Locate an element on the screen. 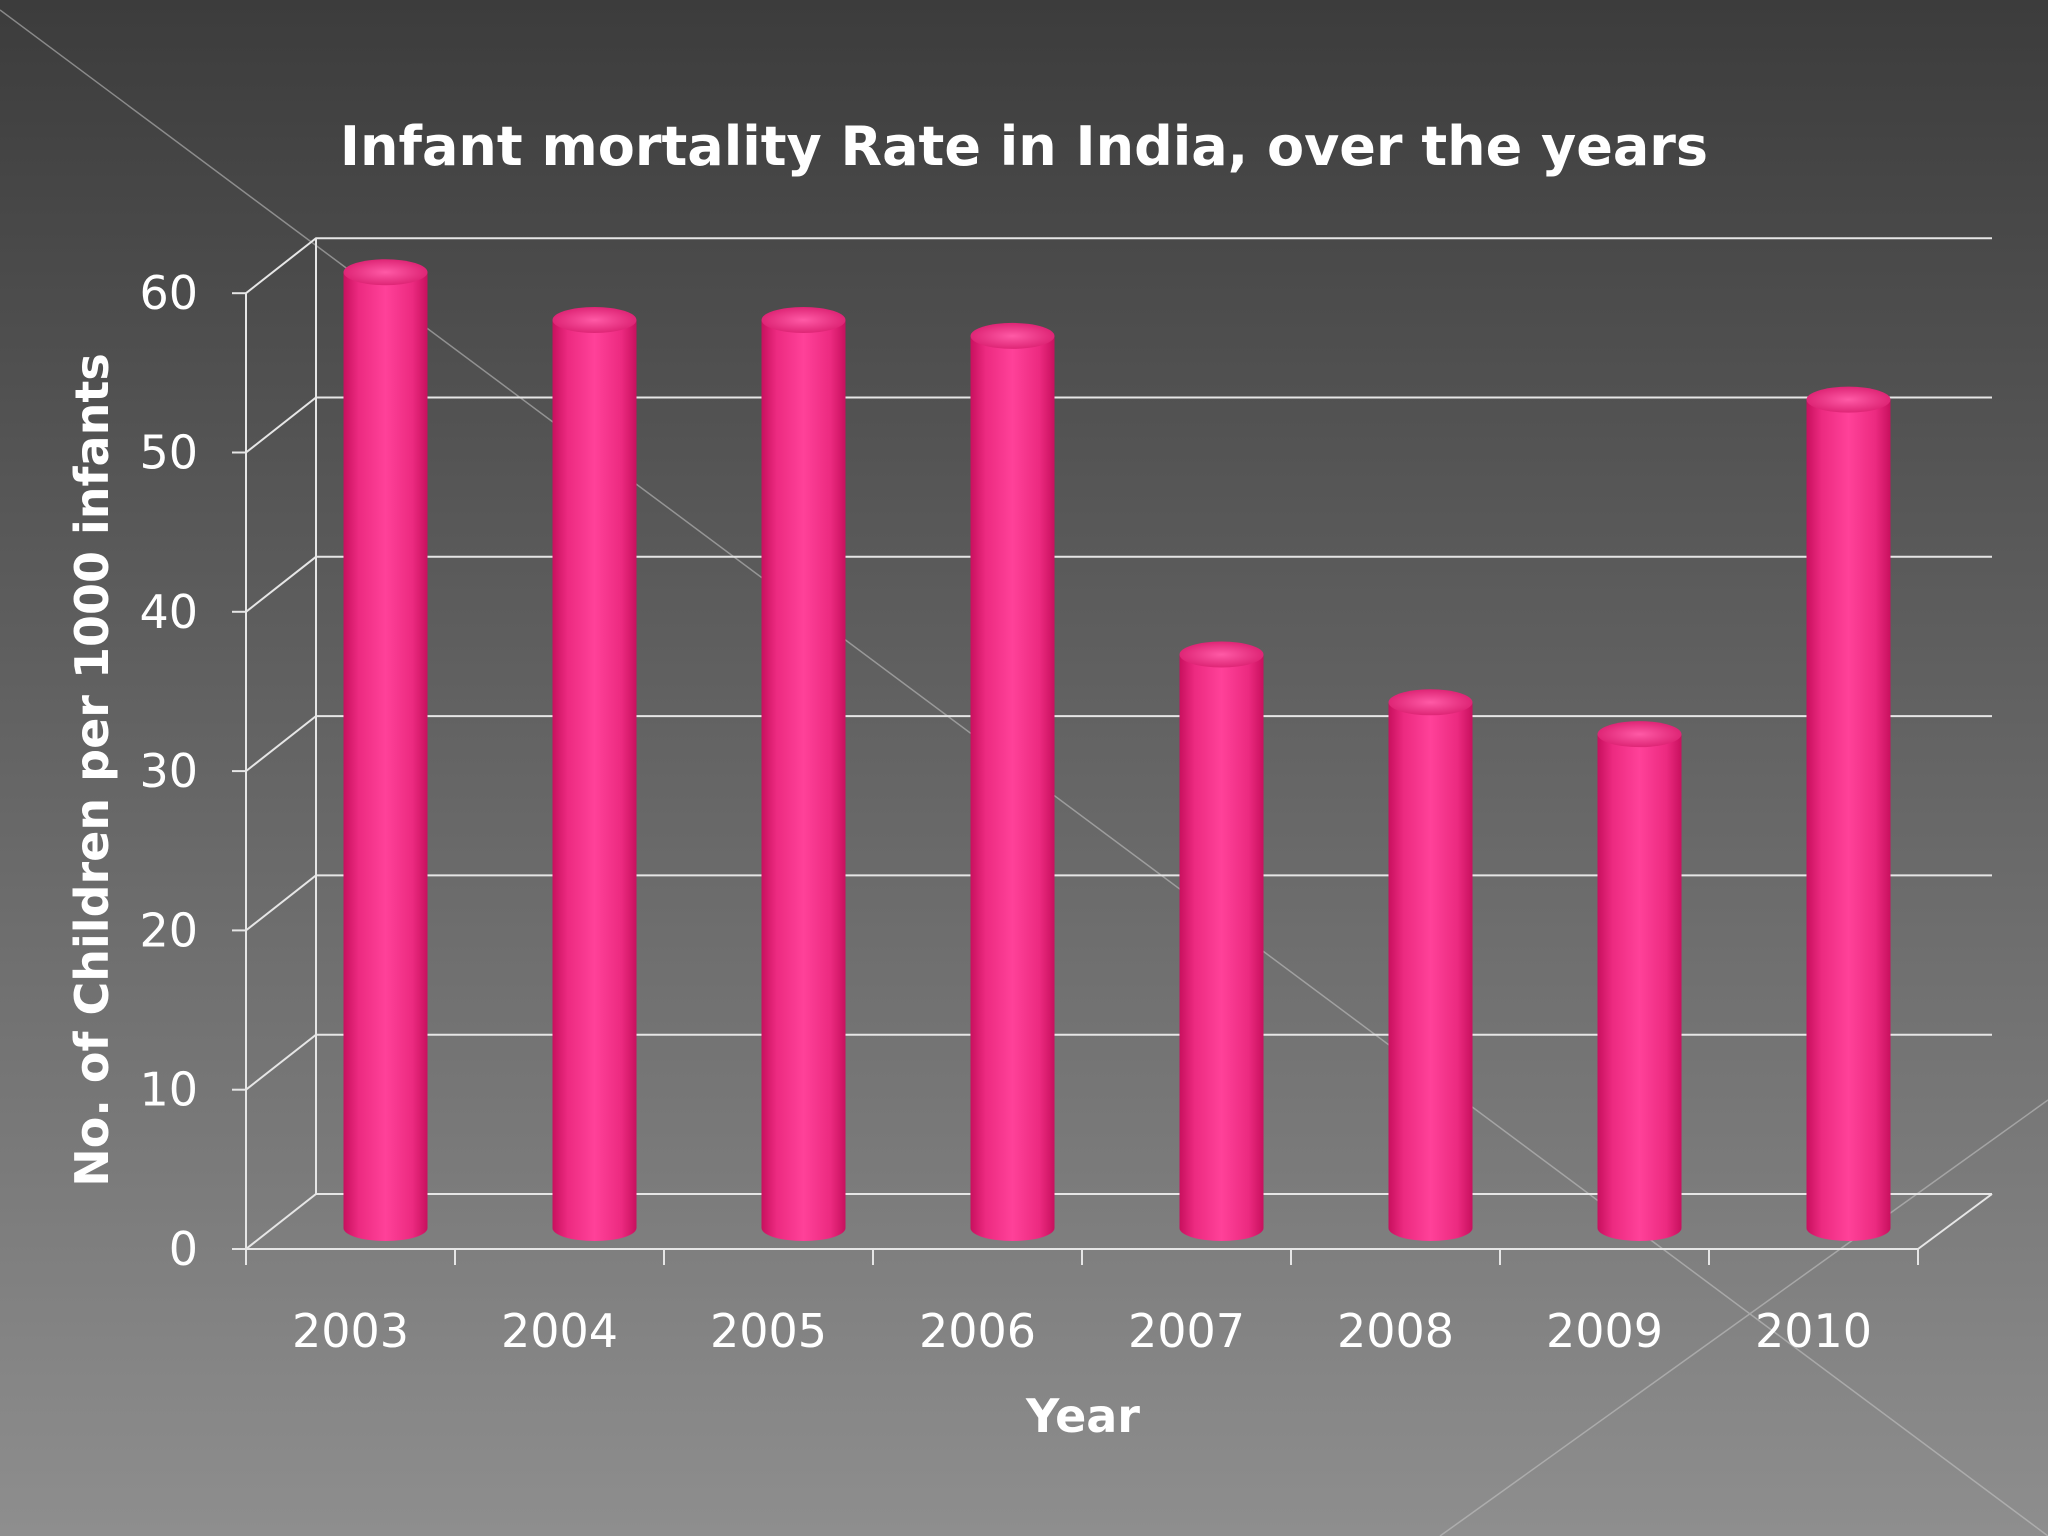 The image size is (2048, 1536). y-tick-label: 30 is located at coordinates (168, 771).